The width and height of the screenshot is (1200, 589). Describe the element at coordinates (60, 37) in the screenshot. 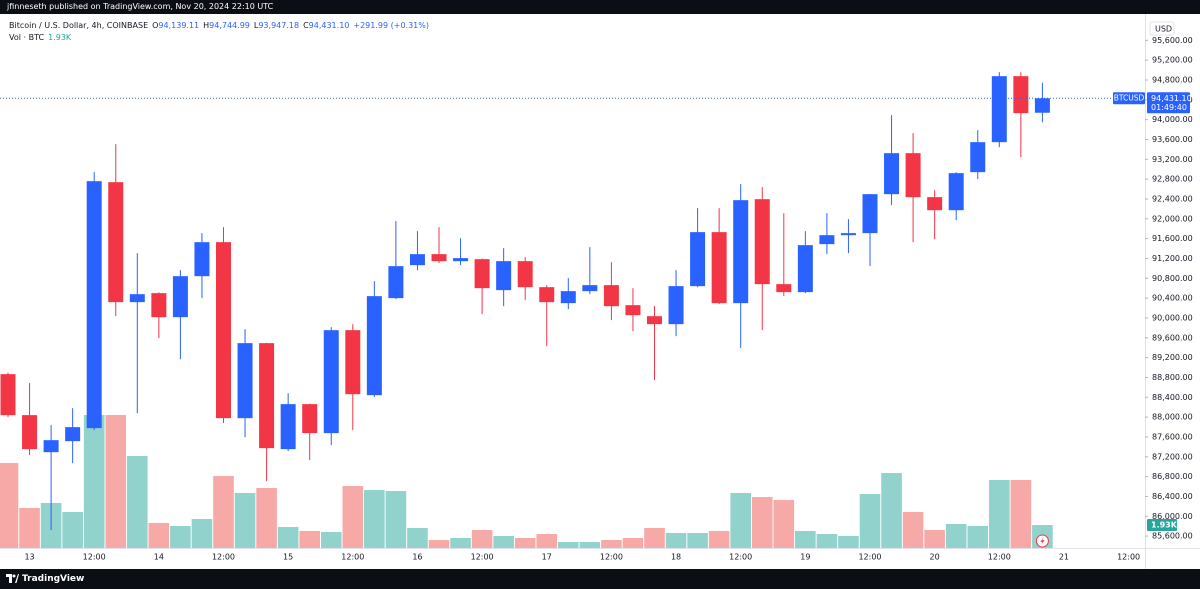

I see `volume-value: 1.93K` at that location.